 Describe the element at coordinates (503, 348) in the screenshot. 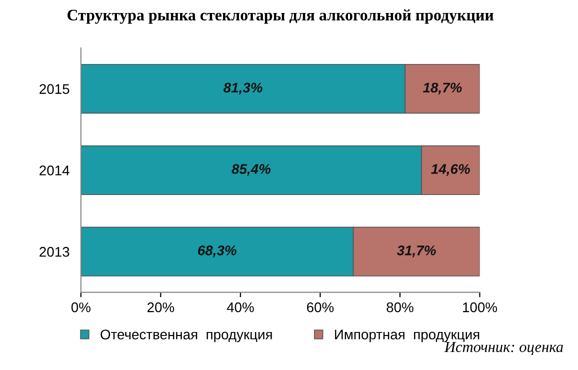

I see `text: Источник: оценка` at that location.